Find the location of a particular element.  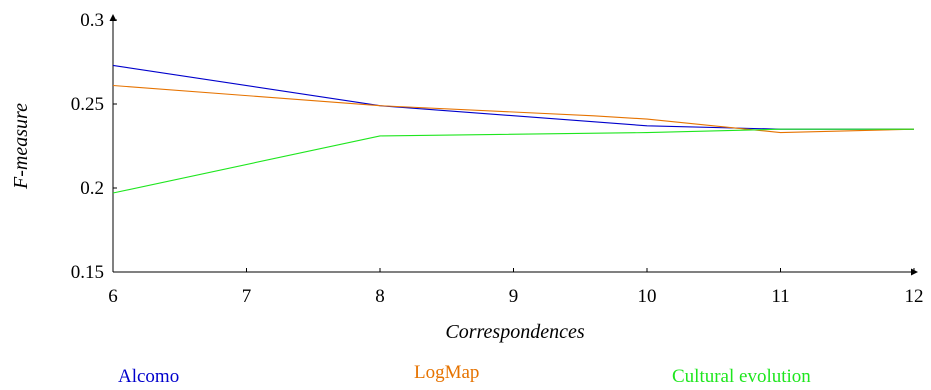

x-tick-label: 12 is located at coordinates (914, 296).